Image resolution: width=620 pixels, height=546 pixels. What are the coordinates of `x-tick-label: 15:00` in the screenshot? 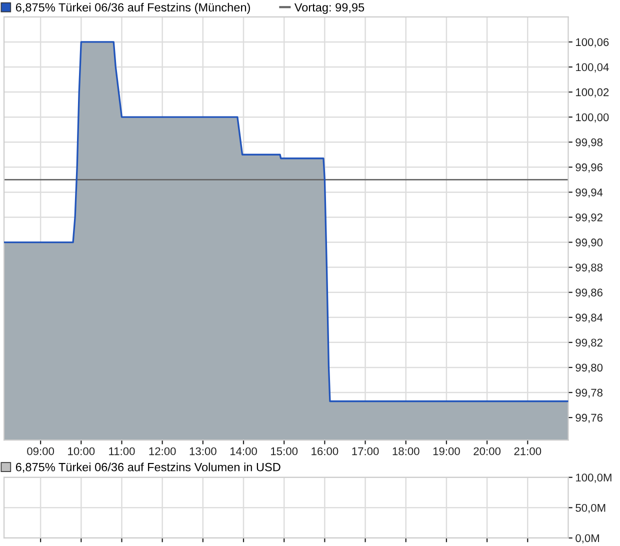 It's located at (284, 451).